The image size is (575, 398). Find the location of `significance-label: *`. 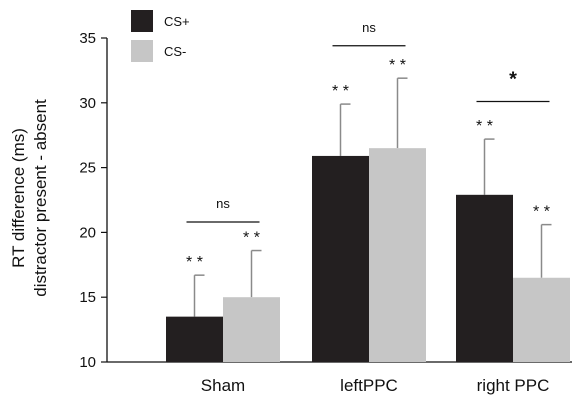

significance-label: * is located at coordinates (513, 80).